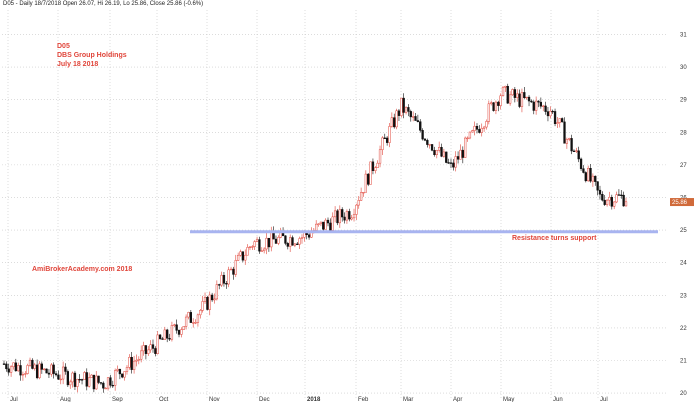 Image resolution: width=700 pixels, height=402 pixels. What do you see at coordinates (264, 399) in the screenshot?
I see `x-tick-label: Dec` at bounding box center [264, 399].